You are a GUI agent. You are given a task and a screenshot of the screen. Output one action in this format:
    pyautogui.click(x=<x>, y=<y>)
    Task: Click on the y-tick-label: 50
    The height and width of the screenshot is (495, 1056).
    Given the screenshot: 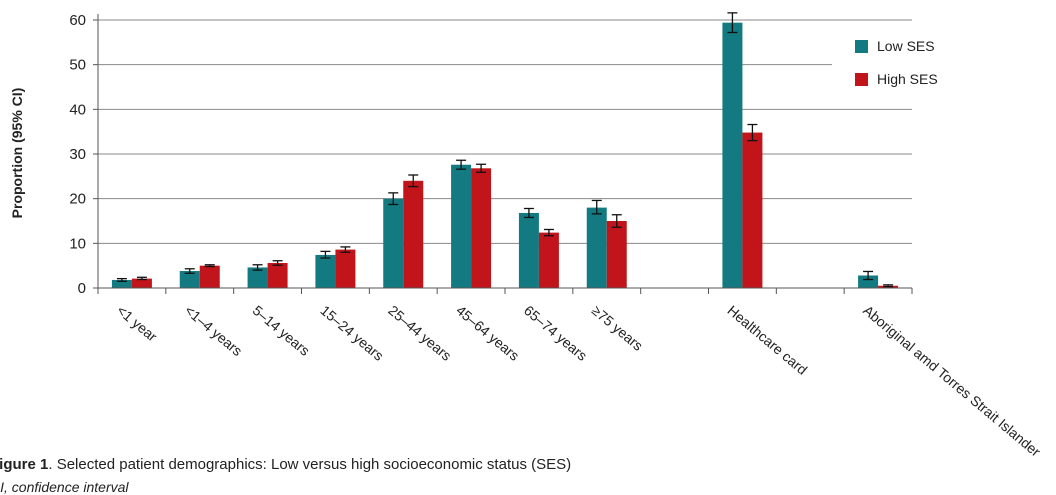 What is the action you would take?
    pyautogui.click(x=77, y=65)
    